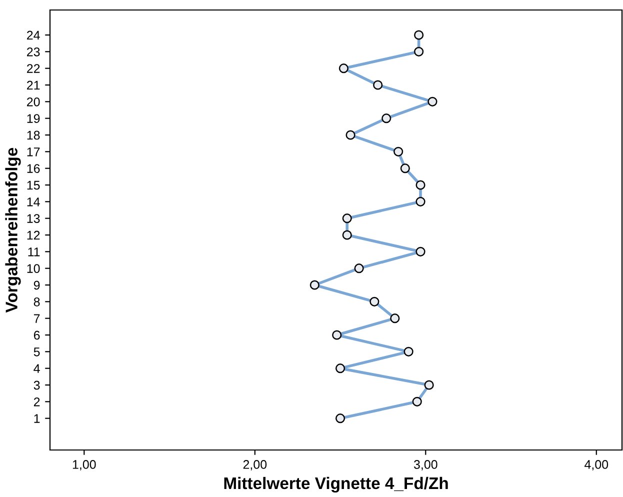  Describe the element at coordinates (33, 85) in the screenshot. I see `y-tick-label: 21` at that location.